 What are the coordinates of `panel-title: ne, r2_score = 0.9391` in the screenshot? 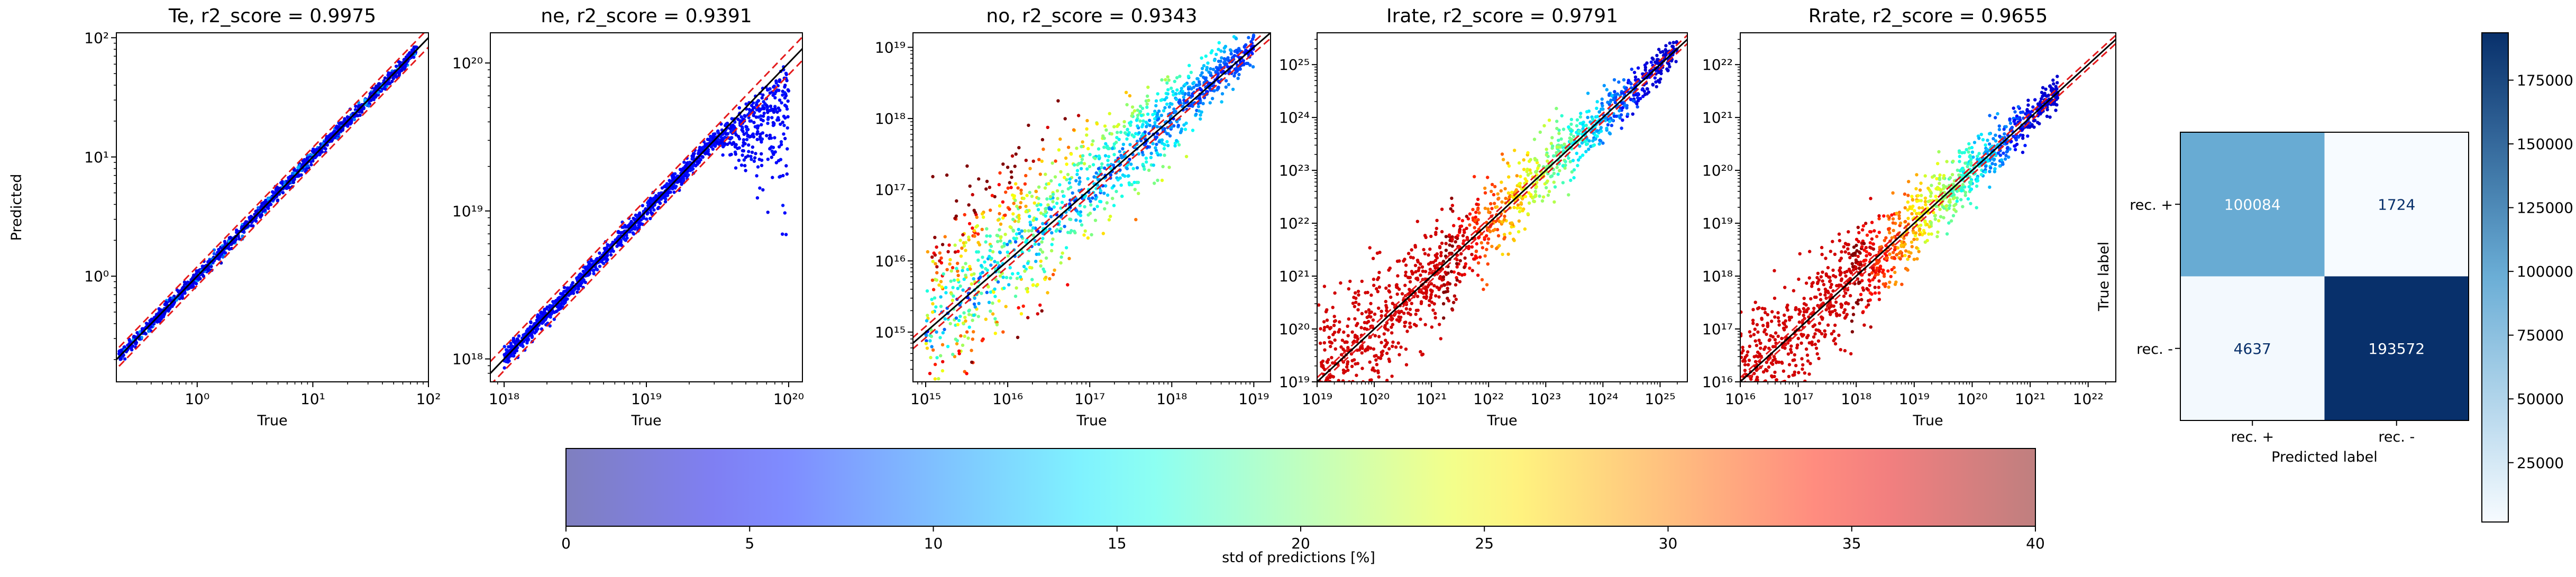 It's located at (646, 16).